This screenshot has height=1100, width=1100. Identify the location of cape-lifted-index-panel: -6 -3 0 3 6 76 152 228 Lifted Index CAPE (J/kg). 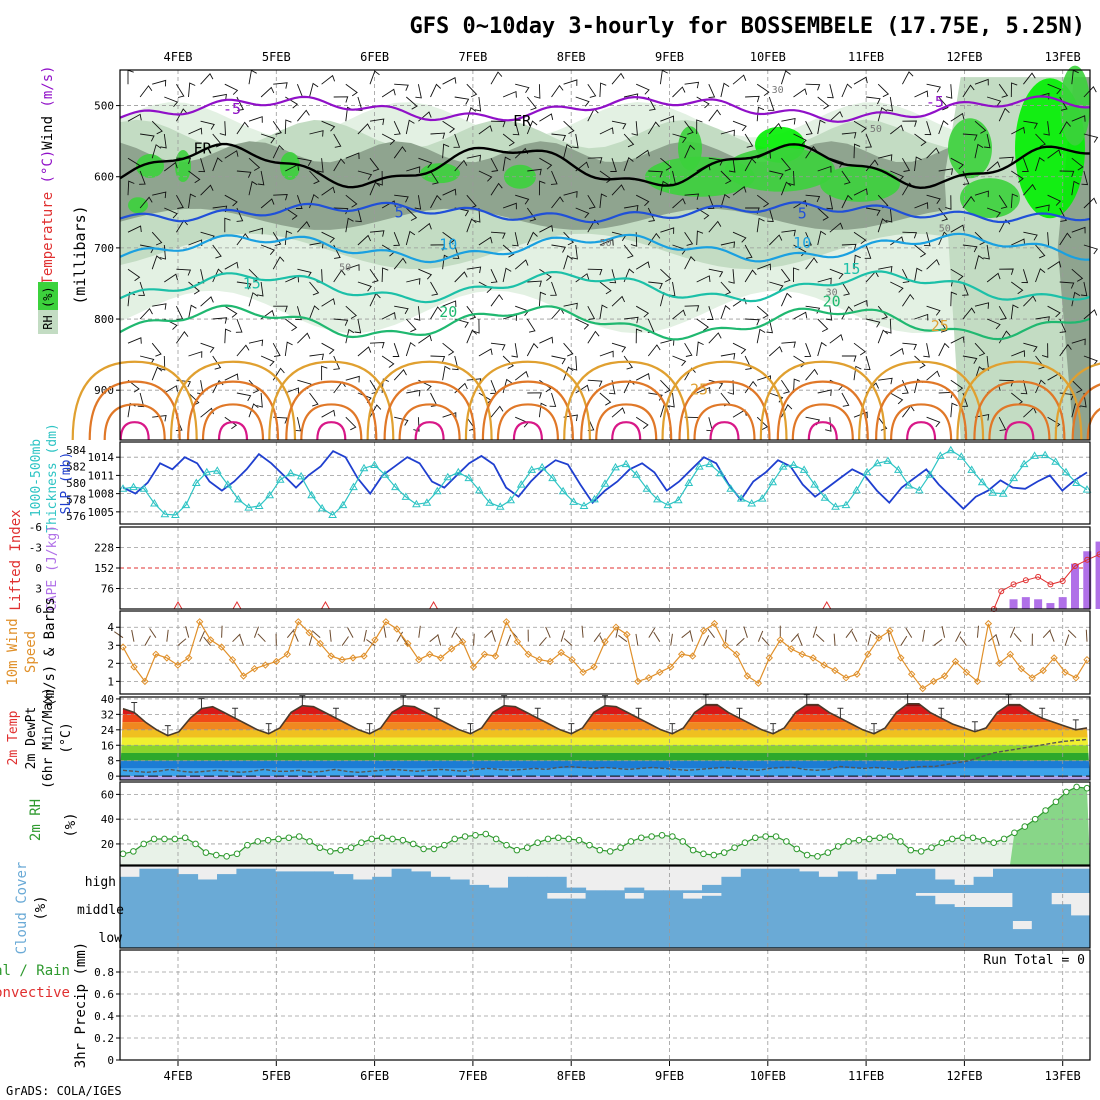
(554, 562).